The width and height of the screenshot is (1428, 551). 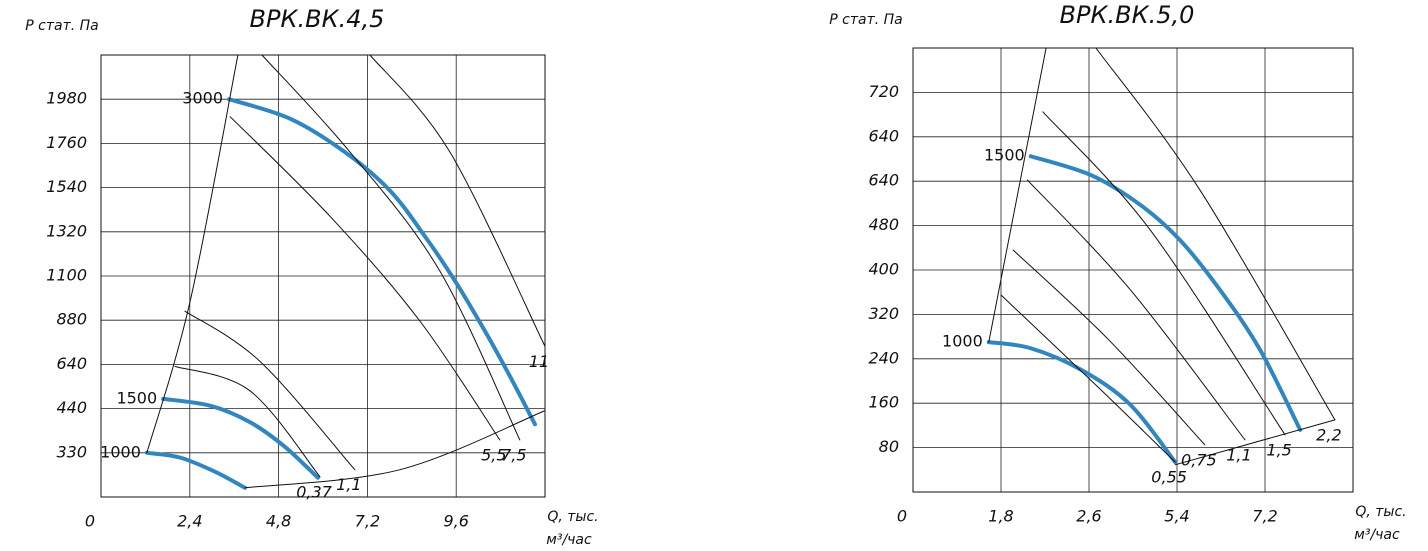 What do you see at coordinates (1176, 516) in the screenshot?
I see `x-tick-label: 5,4` at bounding box center [1176, 516].